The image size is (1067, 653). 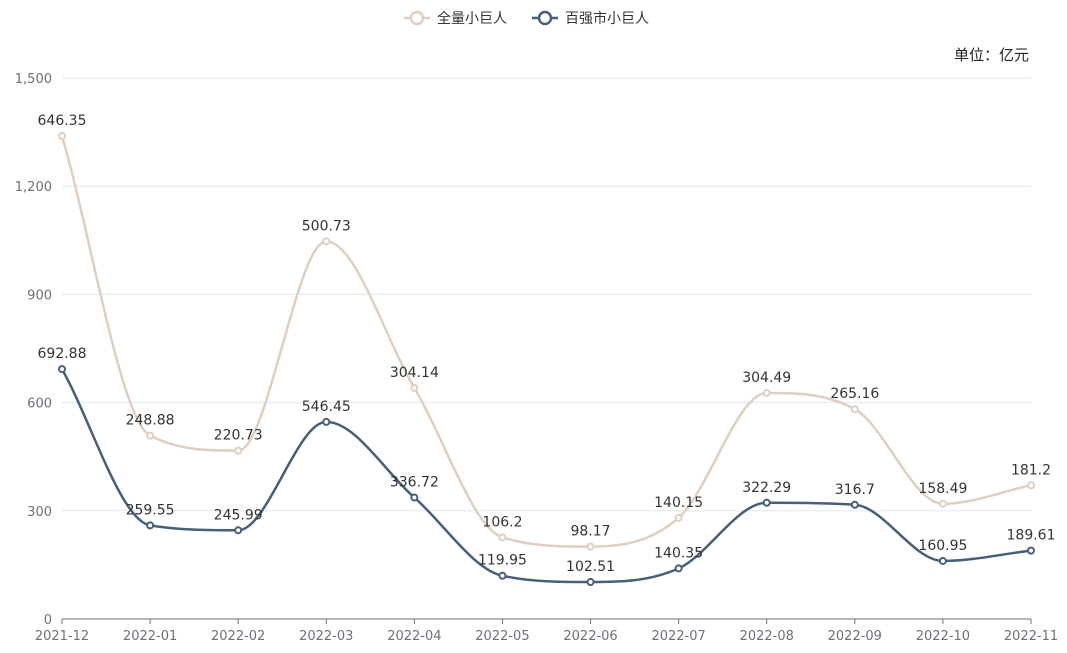 I want to click on y-axis: 0 300 600 900 1,200 1,500, so click(x=33, y=350).